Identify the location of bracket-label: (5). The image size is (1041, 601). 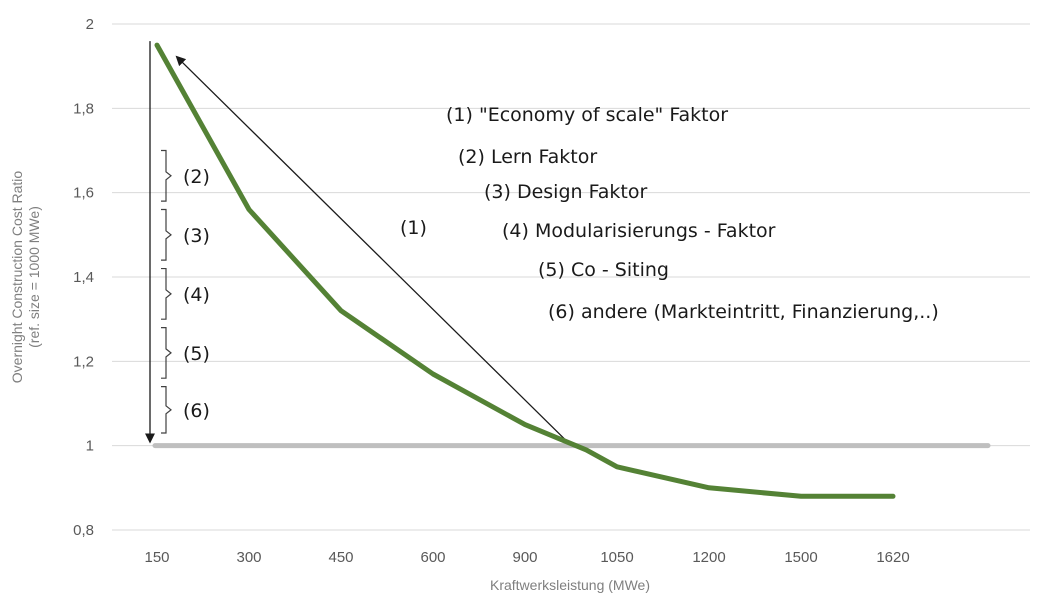
(196, 354).